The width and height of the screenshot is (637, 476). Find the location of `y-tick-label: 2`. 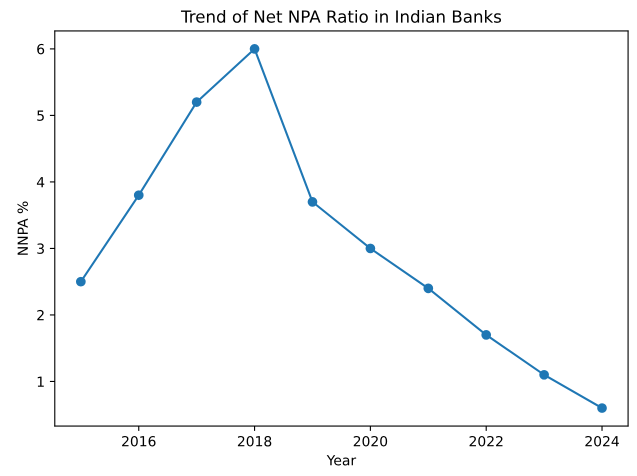

y-tick-label: 2 is located at coordinates (40, 315).